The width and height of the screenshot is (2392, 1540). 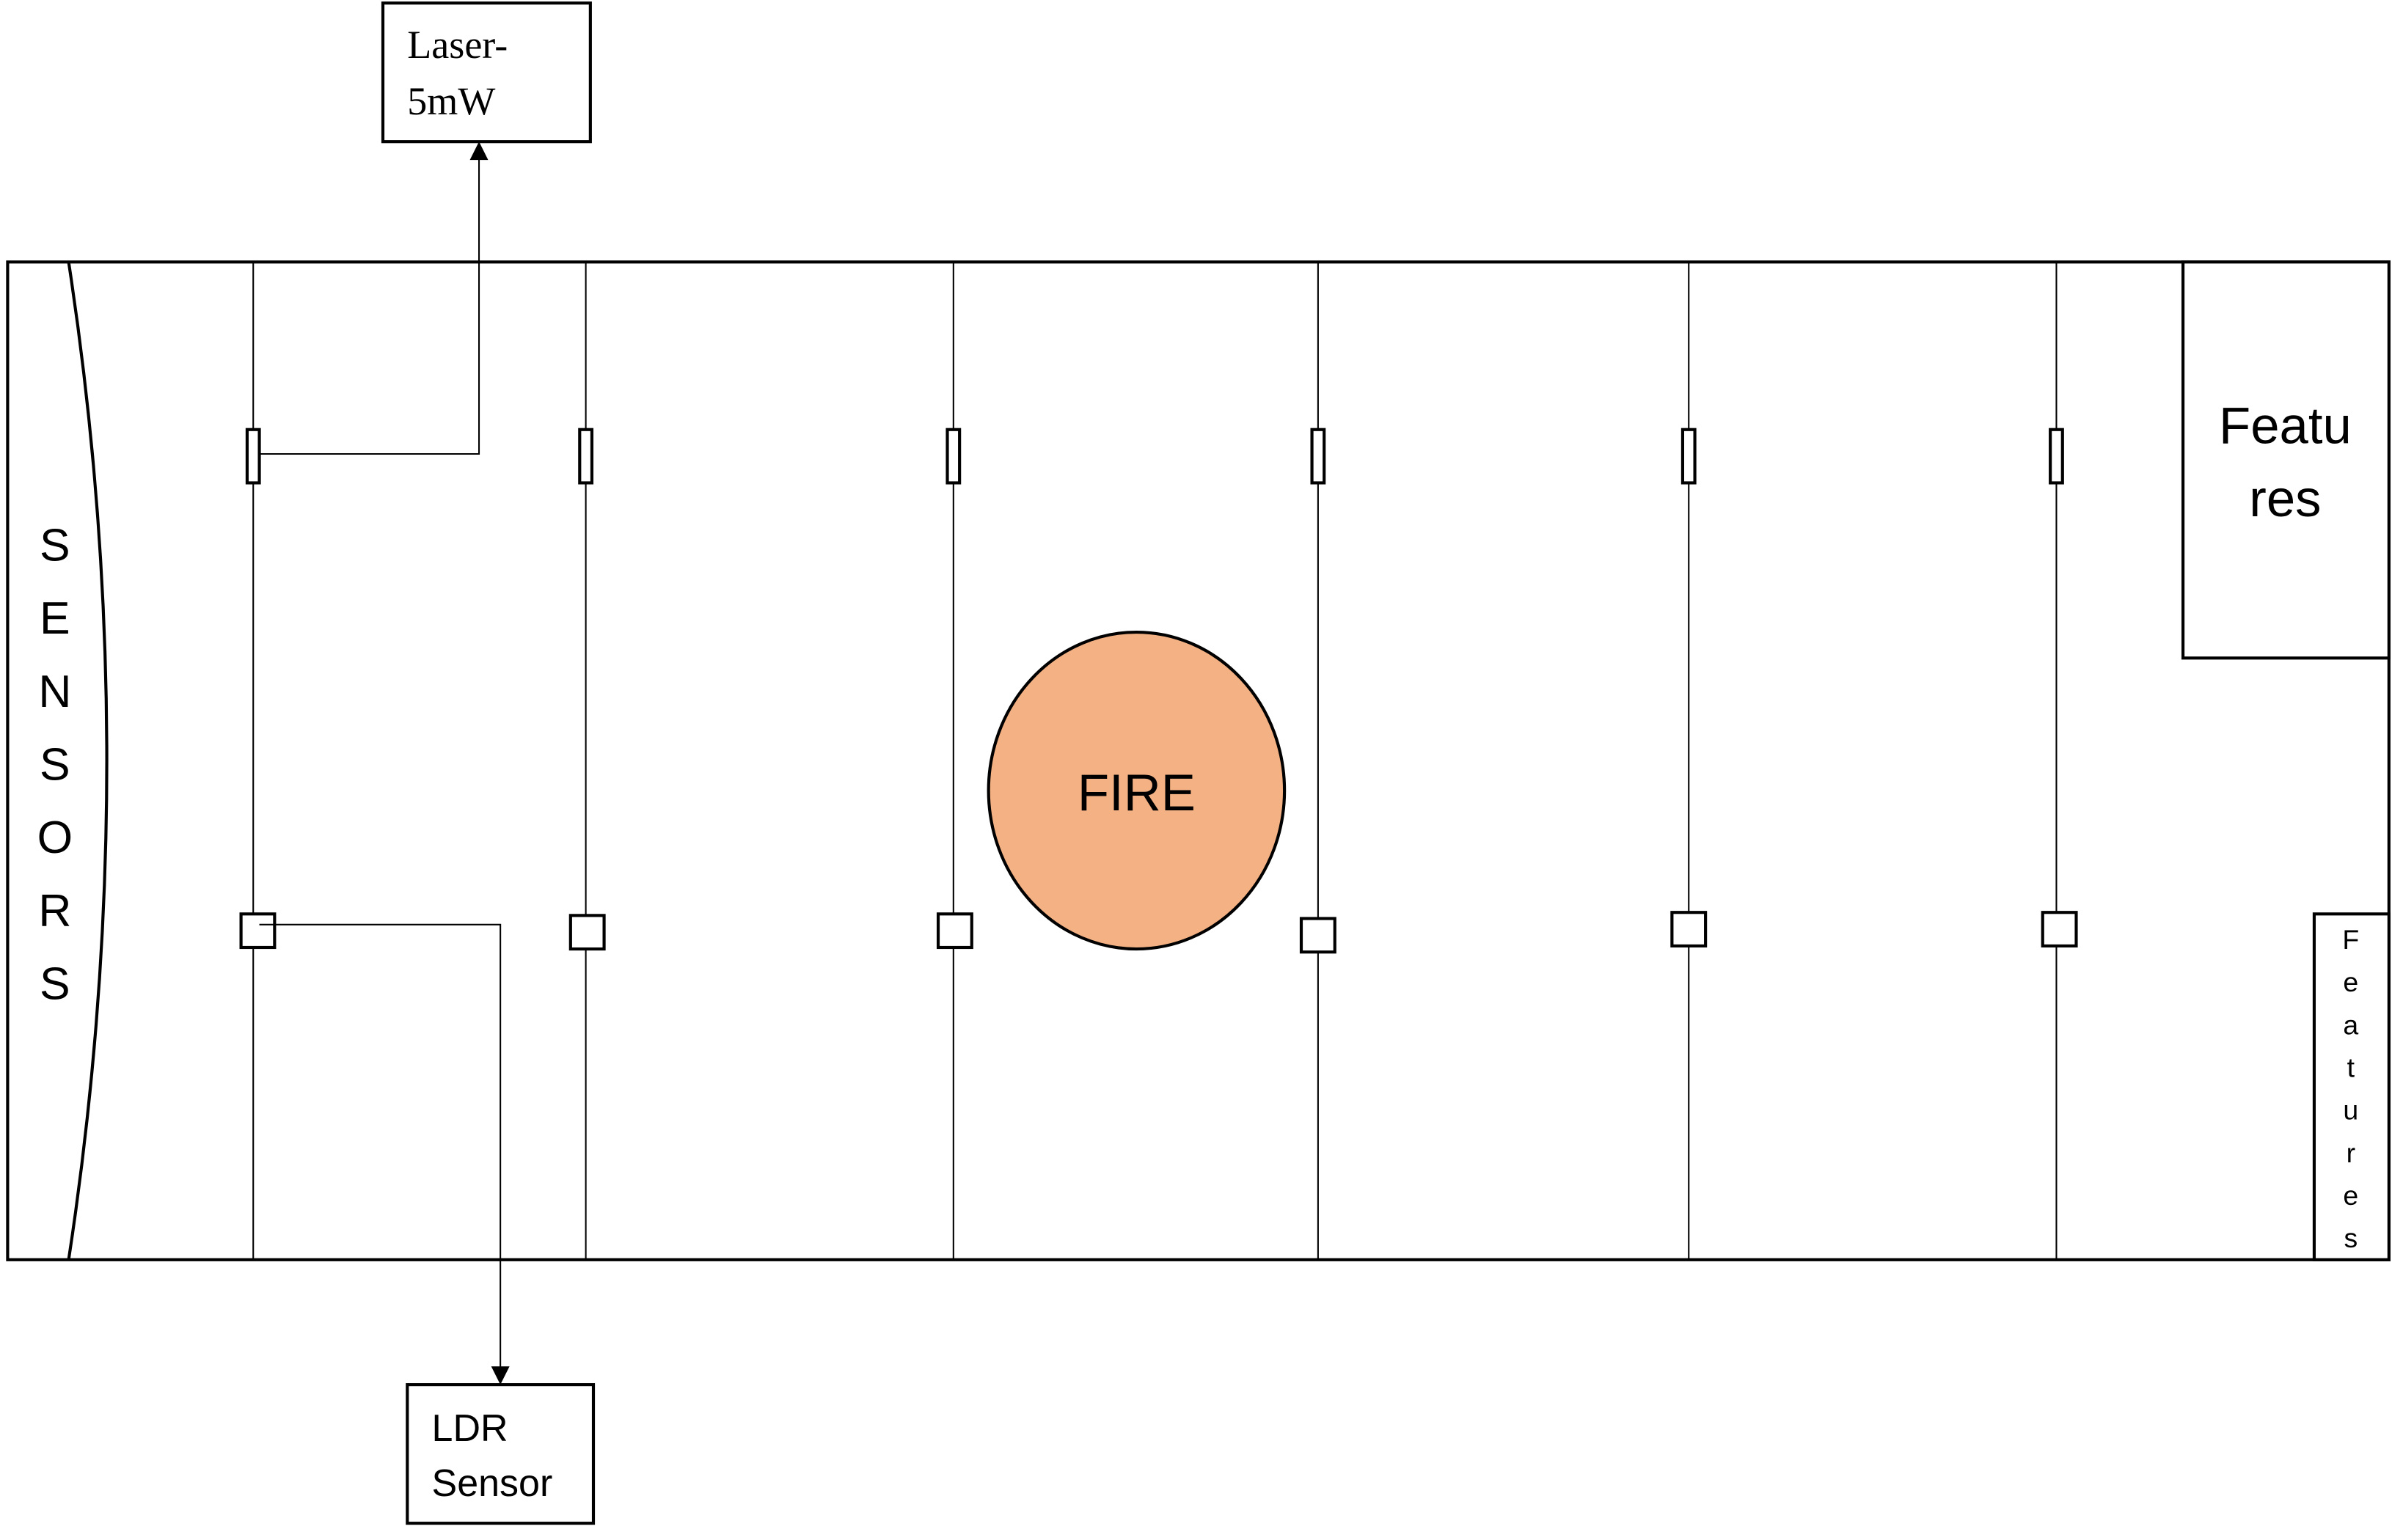 What do you see at coordinates (2351, 1152) in the screenshot?
I see `features-side-letter: r` at bounding box center [2351, 1152].